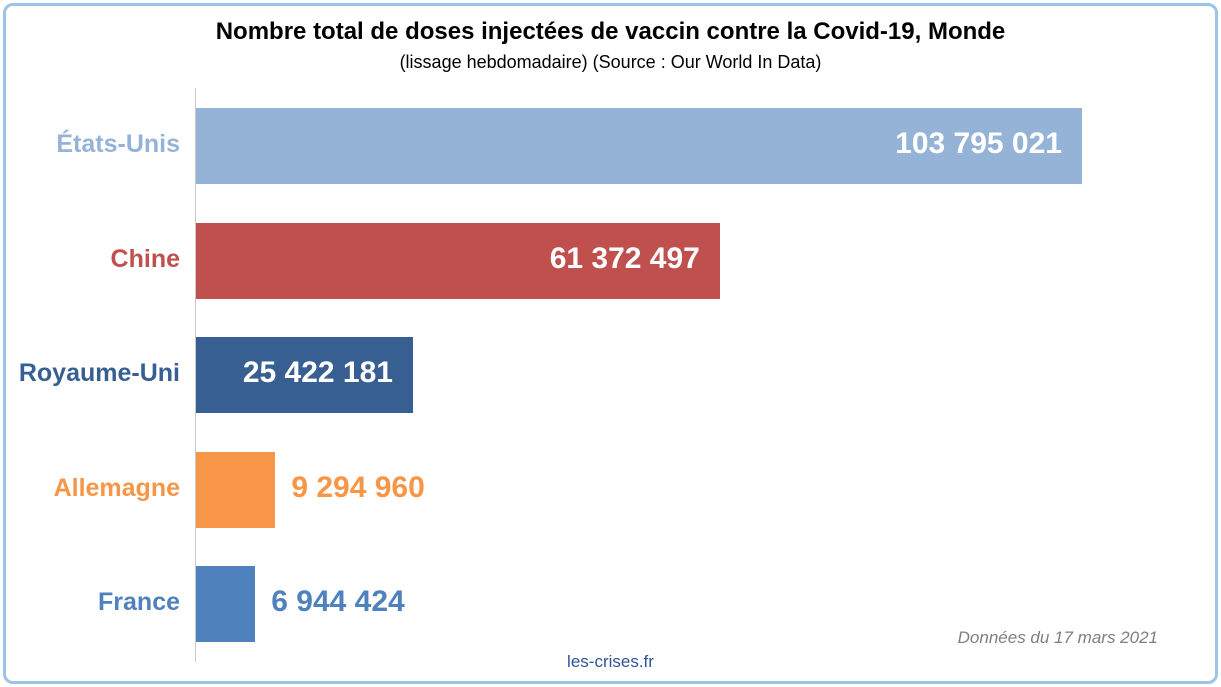 Image resolution: width=1221 pixels, height=687 pixels. I want to click on source-credit: les-crises.fr, so click(610, 661).